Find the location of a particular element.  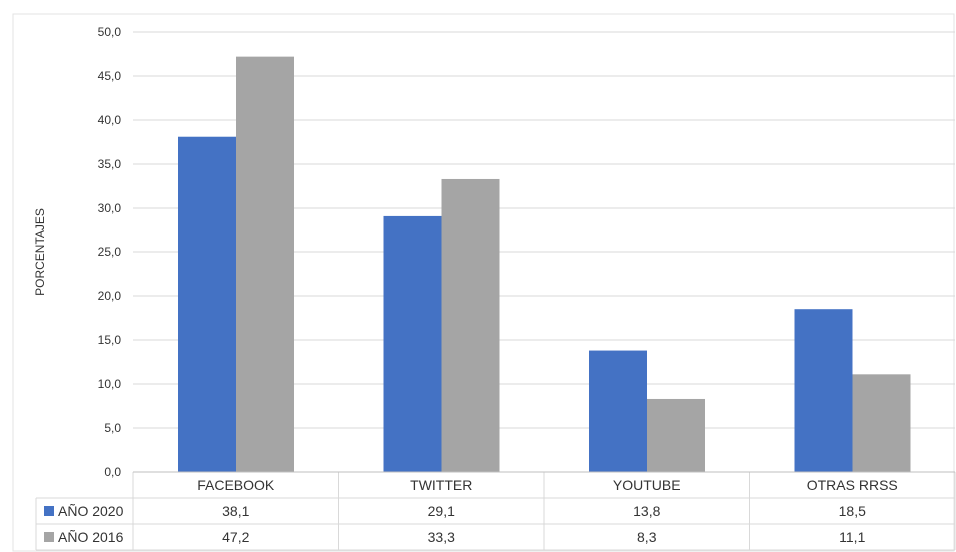

series-name: AÑO 2020 is located at coordinates (91, 511).